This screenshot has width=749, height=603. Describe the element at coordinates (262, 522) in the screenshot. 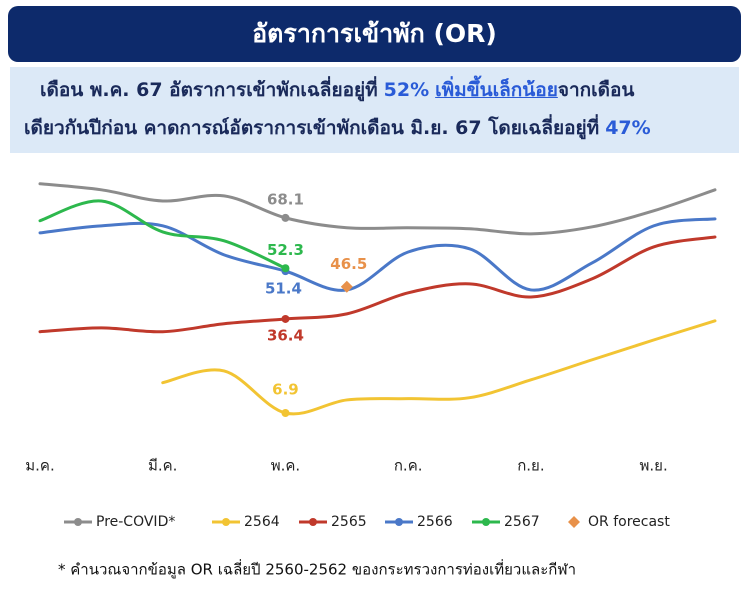

I see `legend-label: 2564` at that location.